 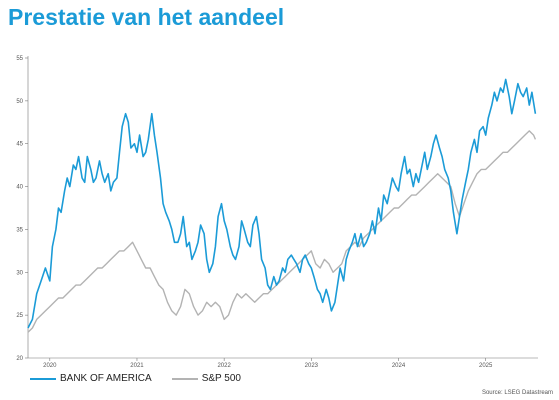 I want to click on x-tick-label: 2024, so click(x=399, y=366).